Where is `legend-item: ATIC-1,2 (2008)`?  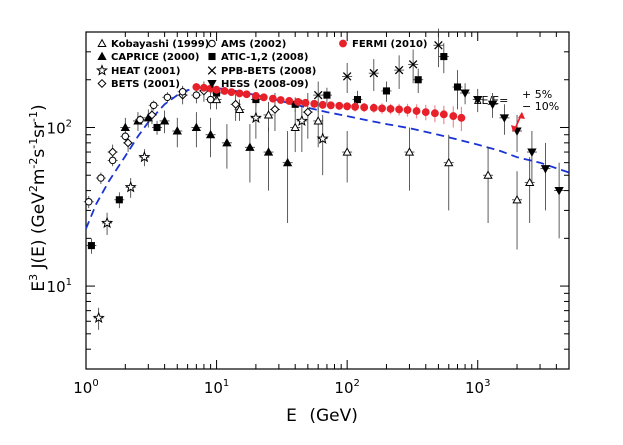 legend-item: ATIC-1,2 (2008) is located at coordinates (258, 57).